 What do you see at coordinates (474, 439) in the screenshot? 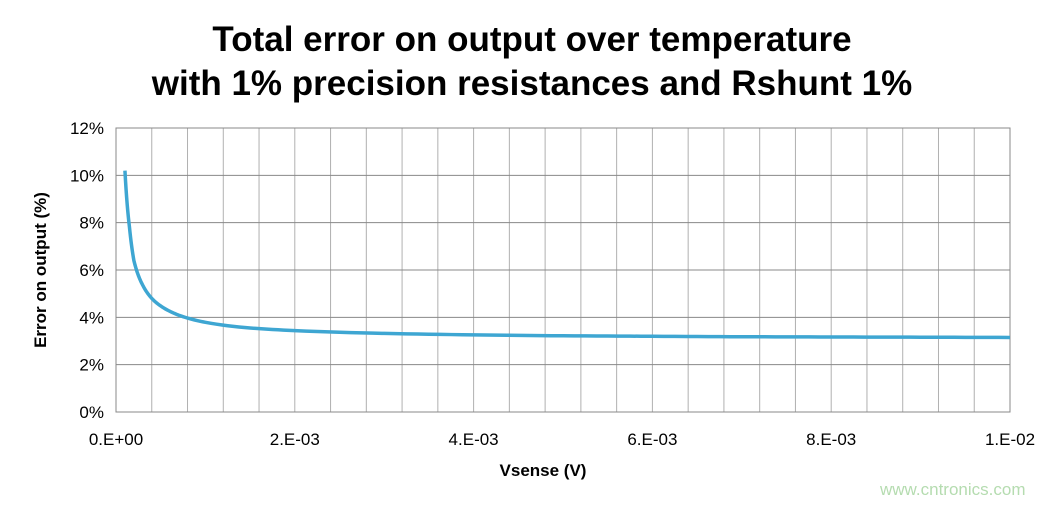
I see `x-tick-label: 4.E-03` at bounding box center [474, 439].